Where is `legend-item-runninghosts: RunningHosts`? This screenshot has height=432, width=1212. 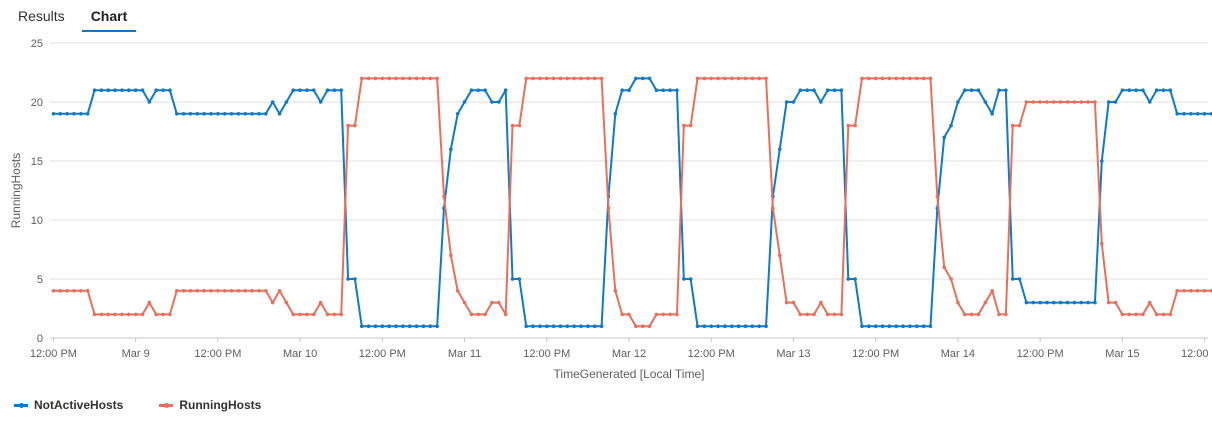
legend-item-runninghosts: RunningHosts is located at coordinates (210, 405).